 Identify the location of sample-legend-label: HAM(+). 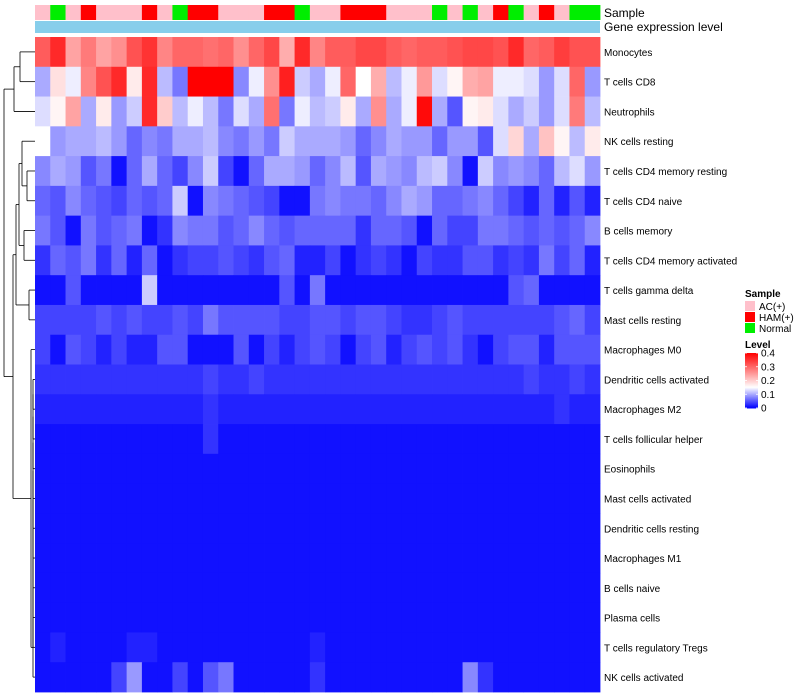
(776, 318).